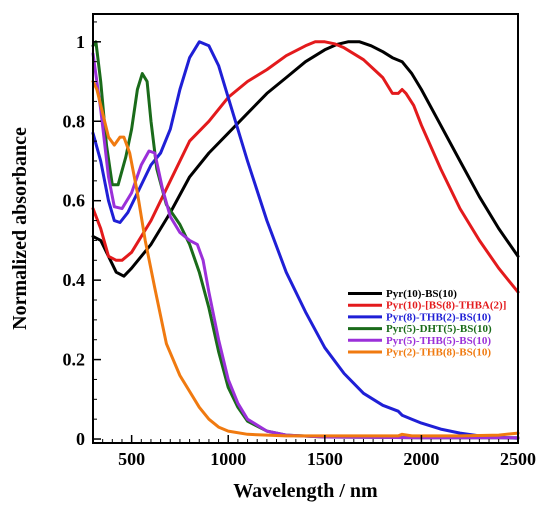 This screenshot has height=511, width=550. Describe the element at coordinates (421, 294) in the screenshot. I see `legend-label: Pyr(10)-BS(10)` at that location.